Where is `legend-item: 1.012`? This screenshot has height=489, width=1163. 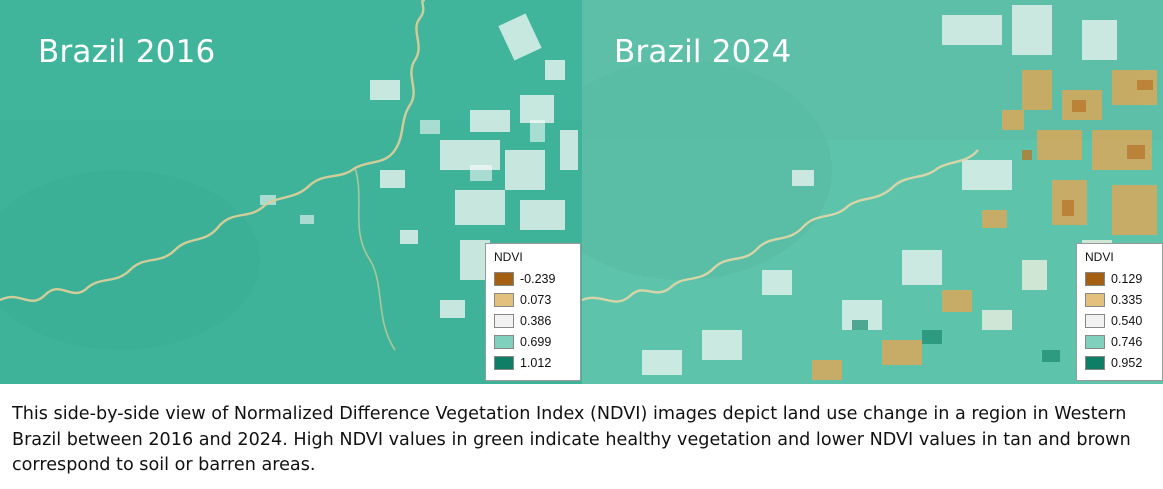
legend-item: 1.012 is located at coordinates (532, 362).